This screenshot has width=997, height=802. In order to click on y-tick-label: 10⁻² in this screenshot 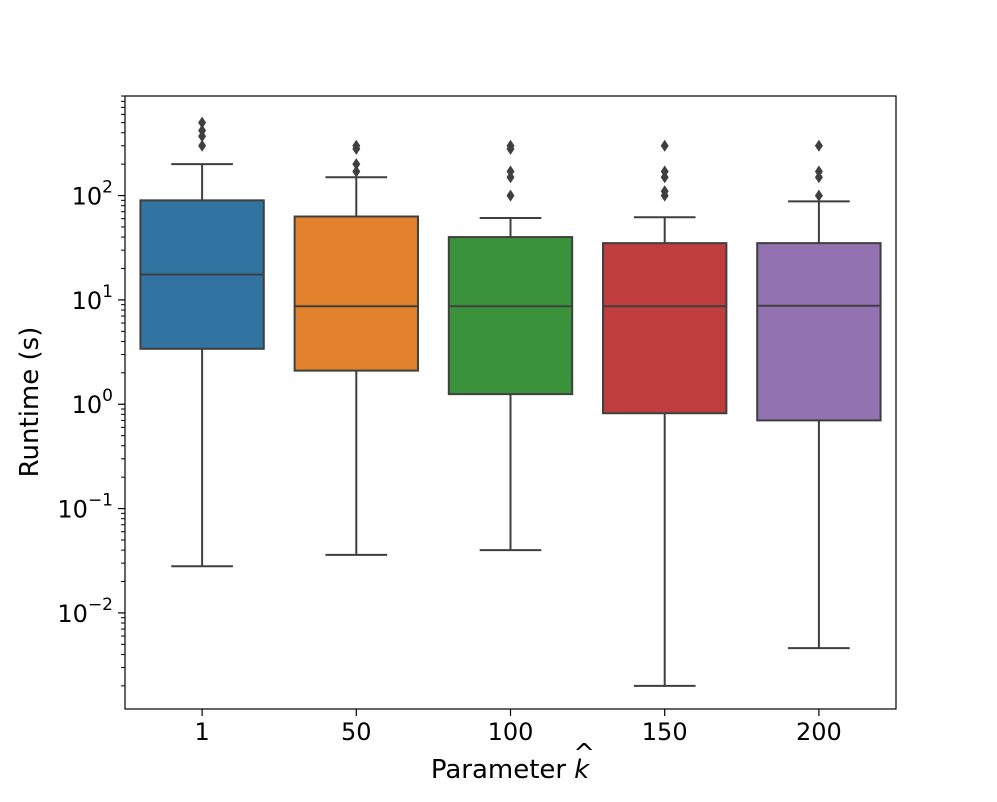, I will do `click(85, 611)`.